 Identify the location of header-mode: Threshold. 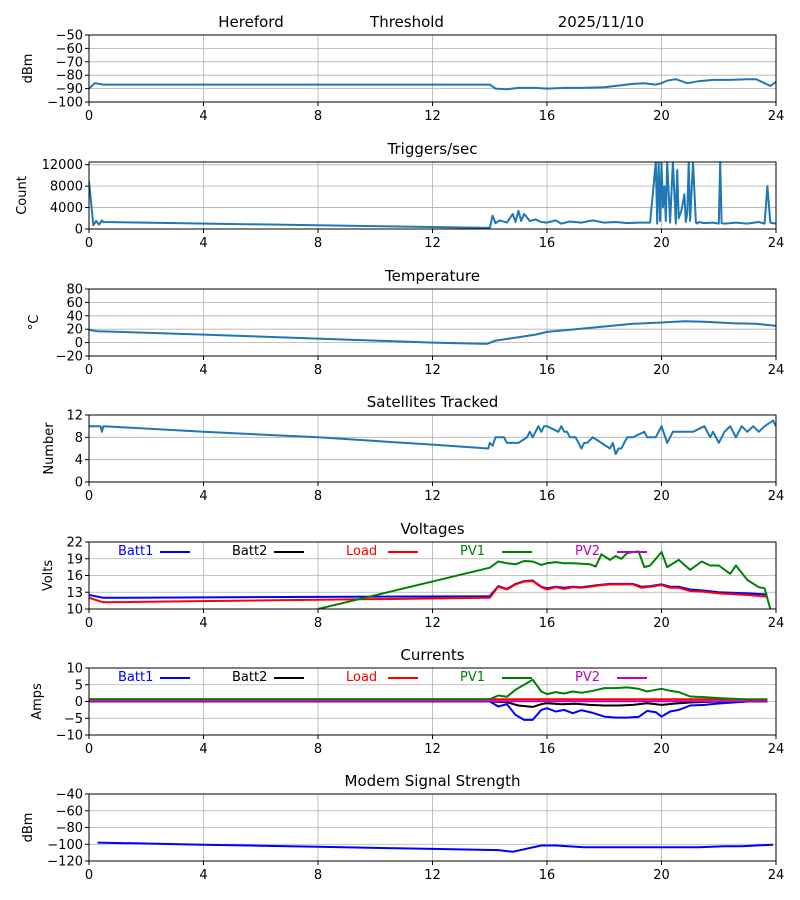
(406, 22).